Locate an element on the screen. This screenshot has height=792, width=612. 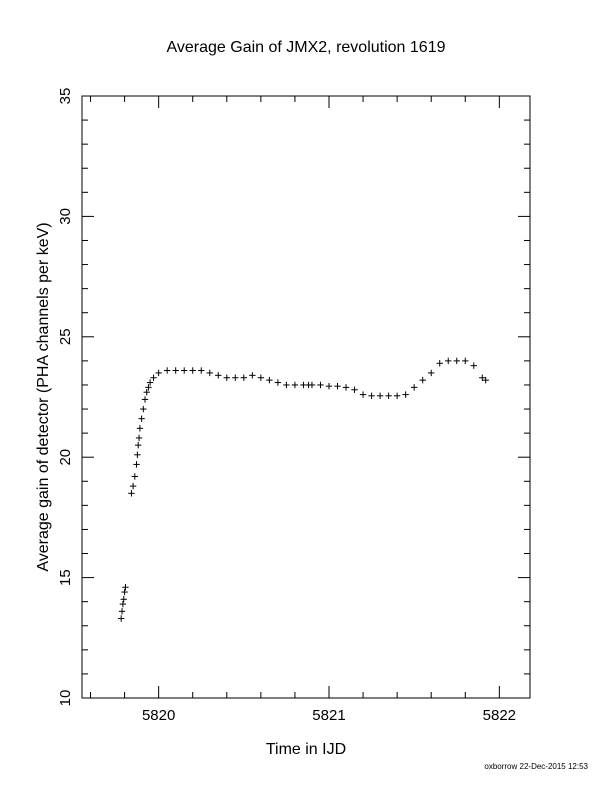
y-tick-label: 30 is located at coordinates (65, 216).